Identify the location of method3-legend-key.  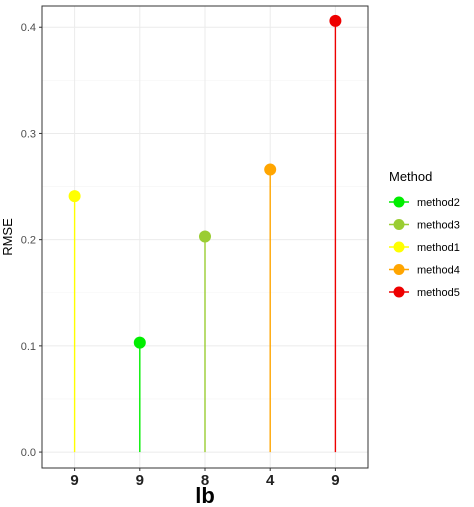
(399, 224).